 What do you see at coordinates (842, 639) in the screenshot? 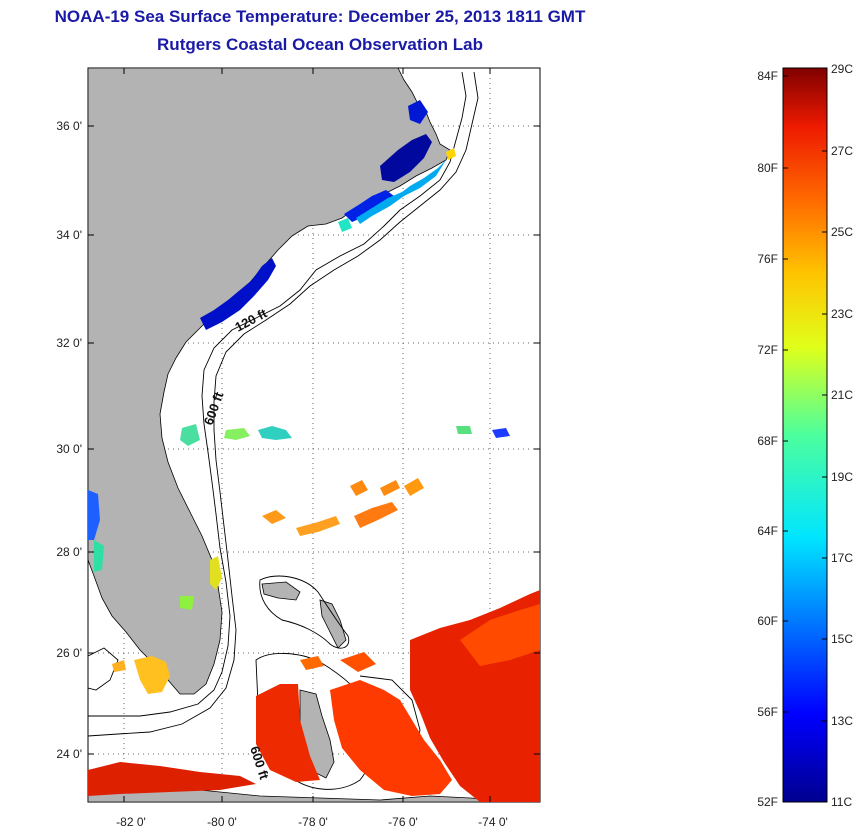
I see `colorbar-c-label: 15C` at bounding box center [842, 639].